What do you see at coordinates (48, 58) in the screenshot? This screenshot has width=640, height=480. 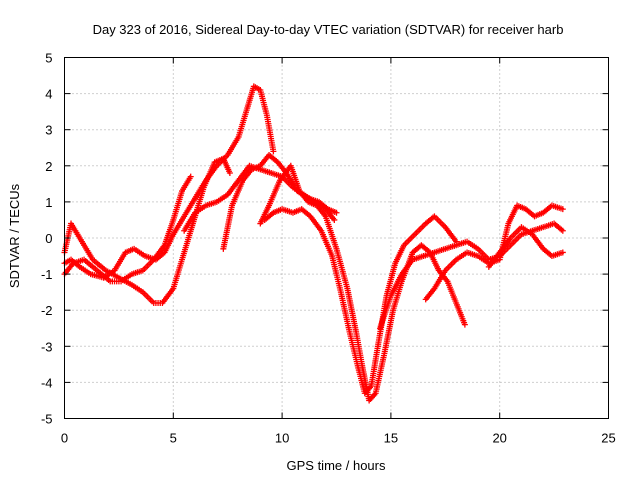 I see `y-tick-label: 5` at bounding box center [48, 58].